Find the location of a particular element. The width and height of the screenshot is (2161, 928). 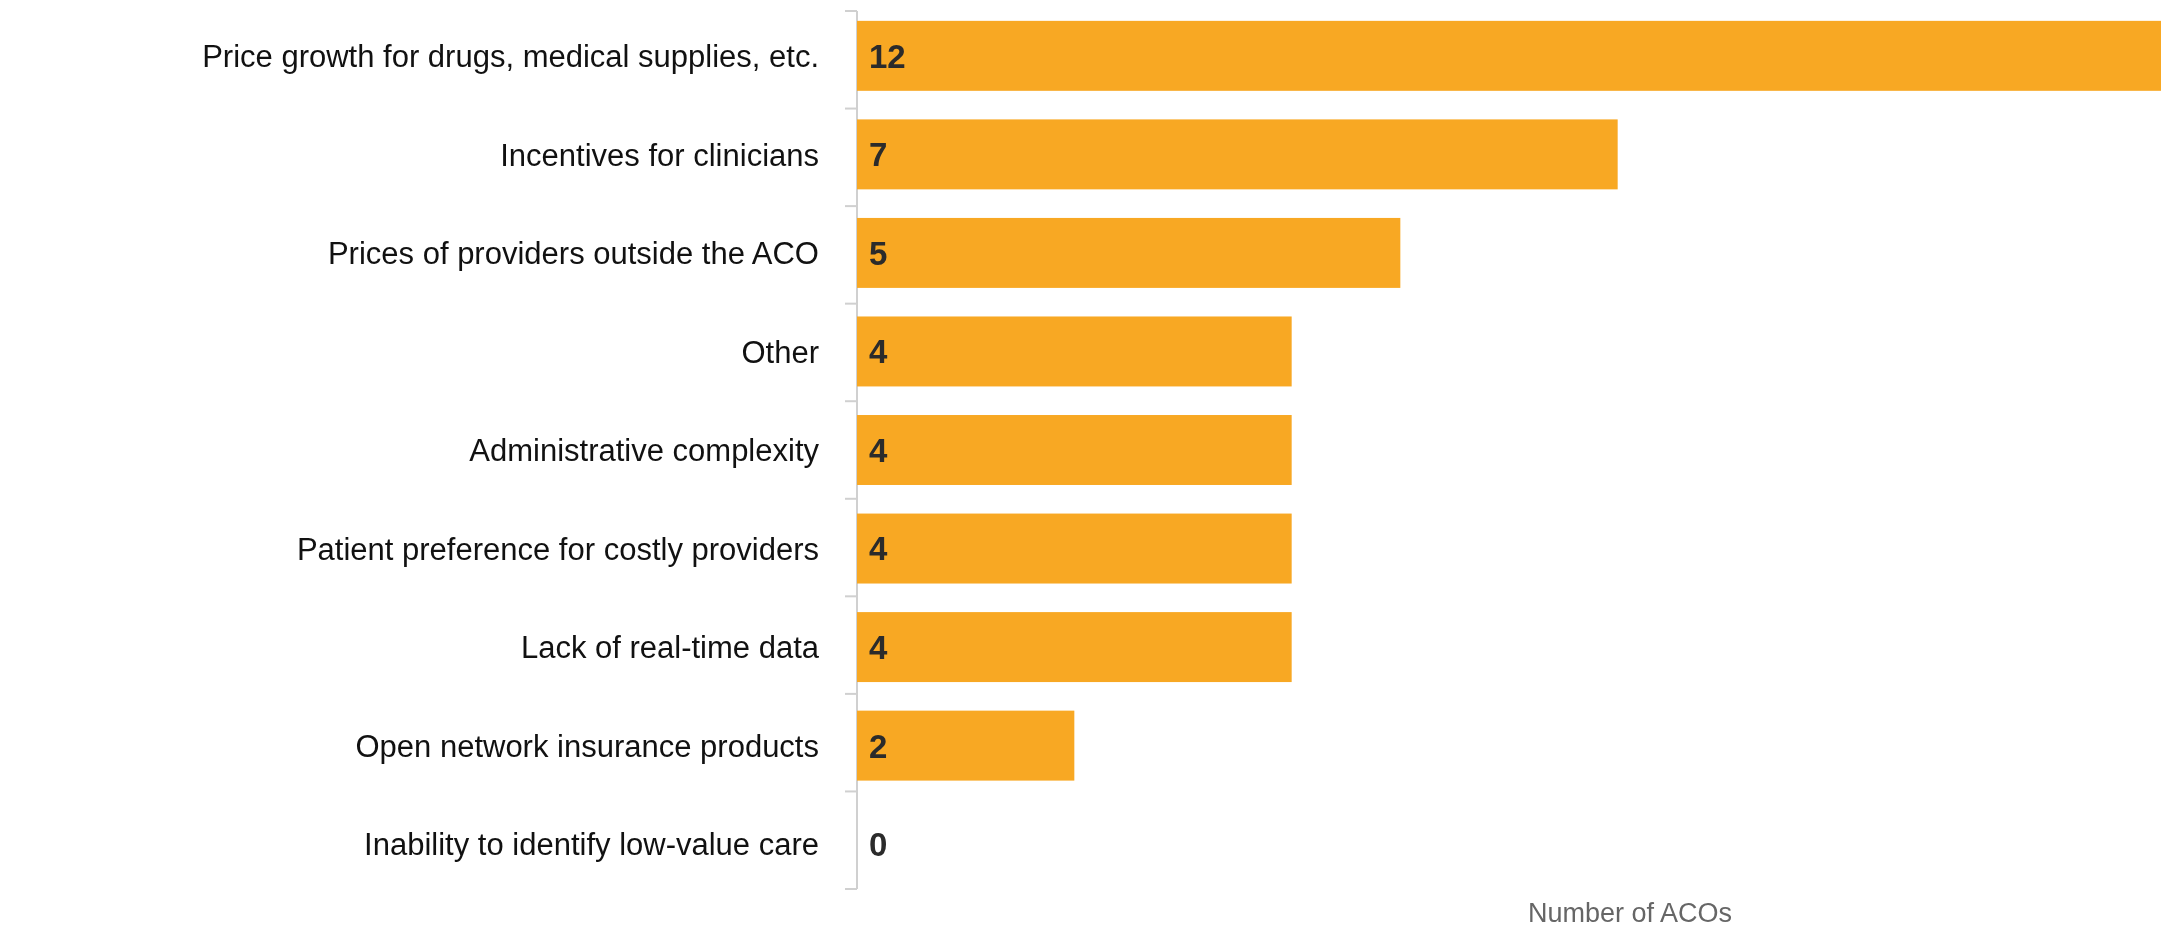

y-tick-label: Prices of providers outside the ACO is located at coordinates (573, 254).